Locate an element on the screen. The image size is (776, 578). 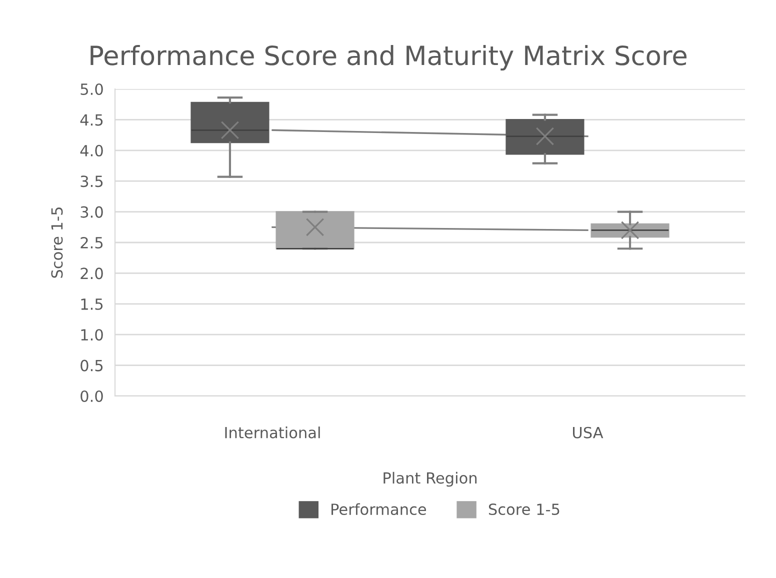
x-tick-label: International is located at coordinates (272, 432).